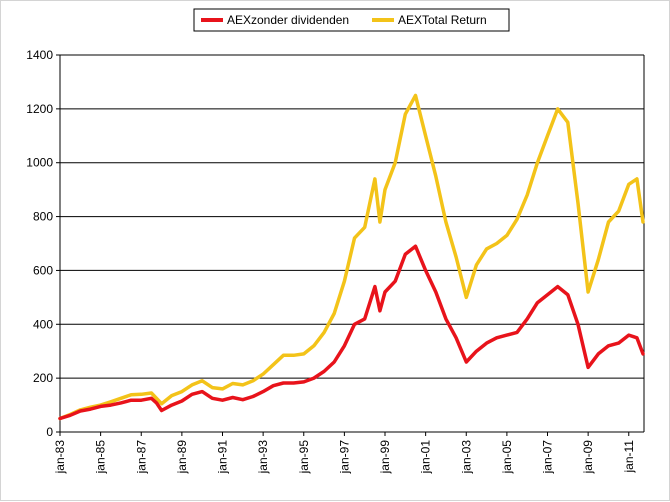  I want to click on x-tick-label: jan-07, so click(548, 457).